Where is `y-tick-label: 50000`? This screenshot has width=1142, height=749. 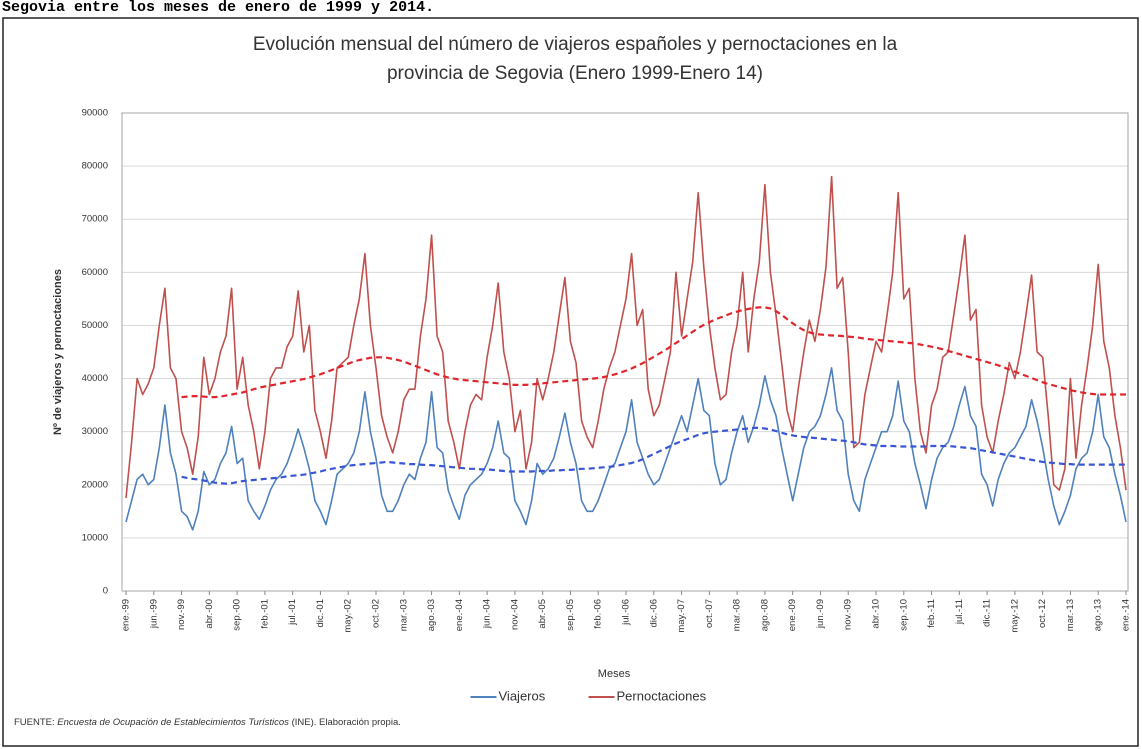 y-tick-label: 50000 is located at coordinates (95, 325).